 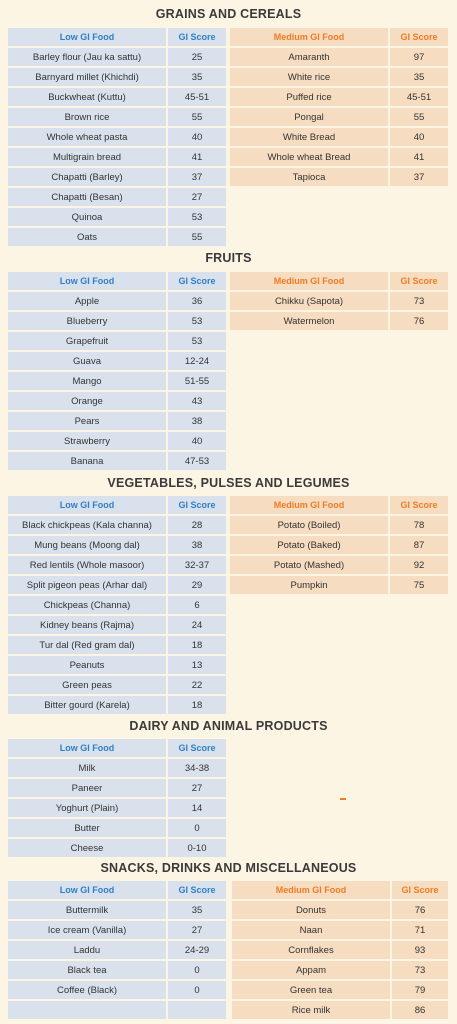 What do you see at coordinates (87, 321) in the screenshot?
I see `food-name: Blueberry` at bounding box center [87, 321].